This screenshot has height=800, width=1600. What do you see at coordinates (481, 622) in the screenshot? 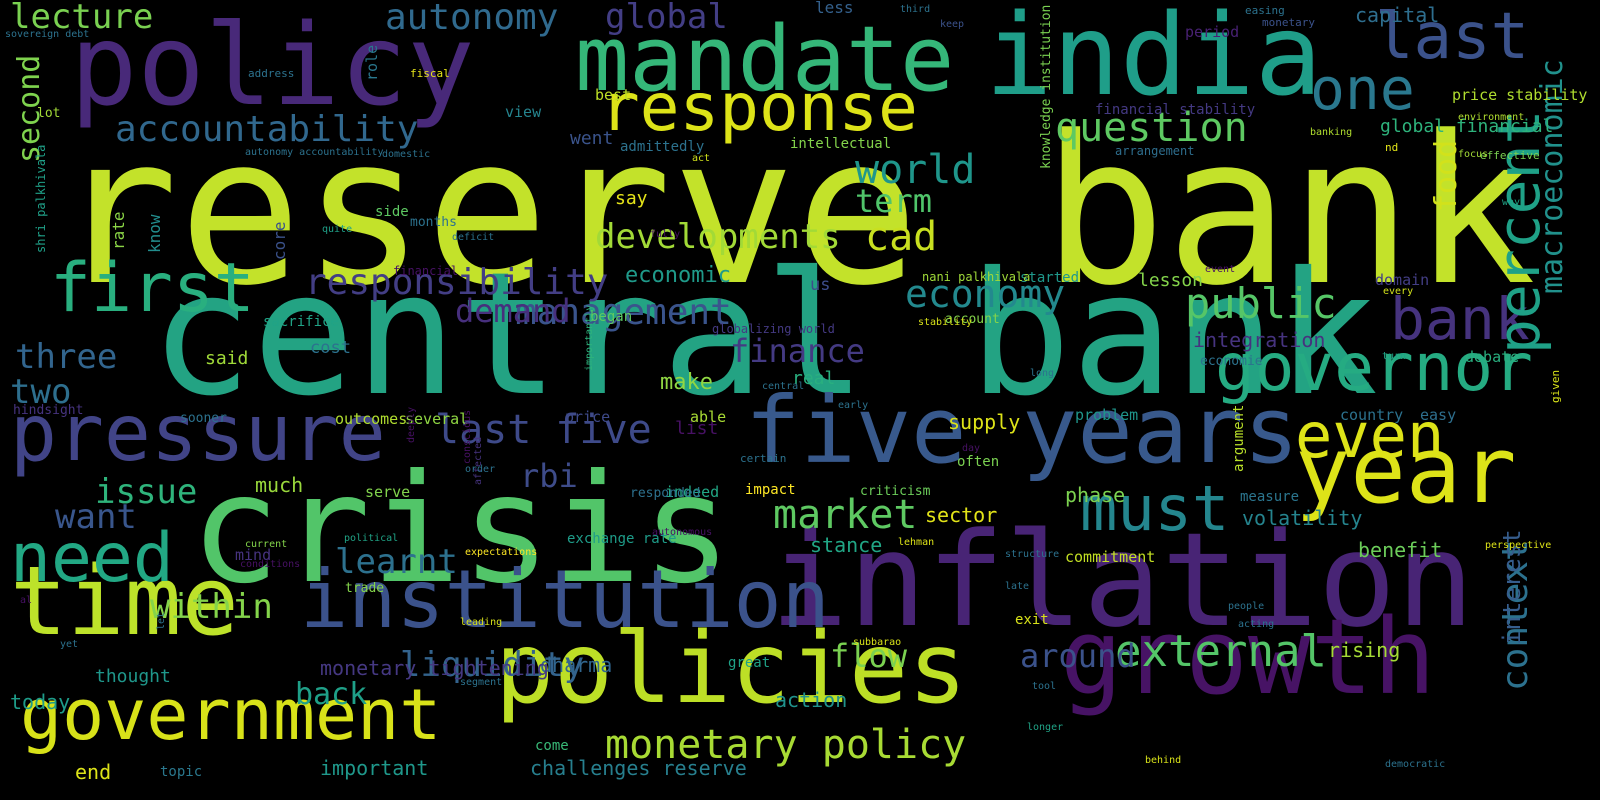
I see `cloud-word: leading` at bounding box center [481, 622].